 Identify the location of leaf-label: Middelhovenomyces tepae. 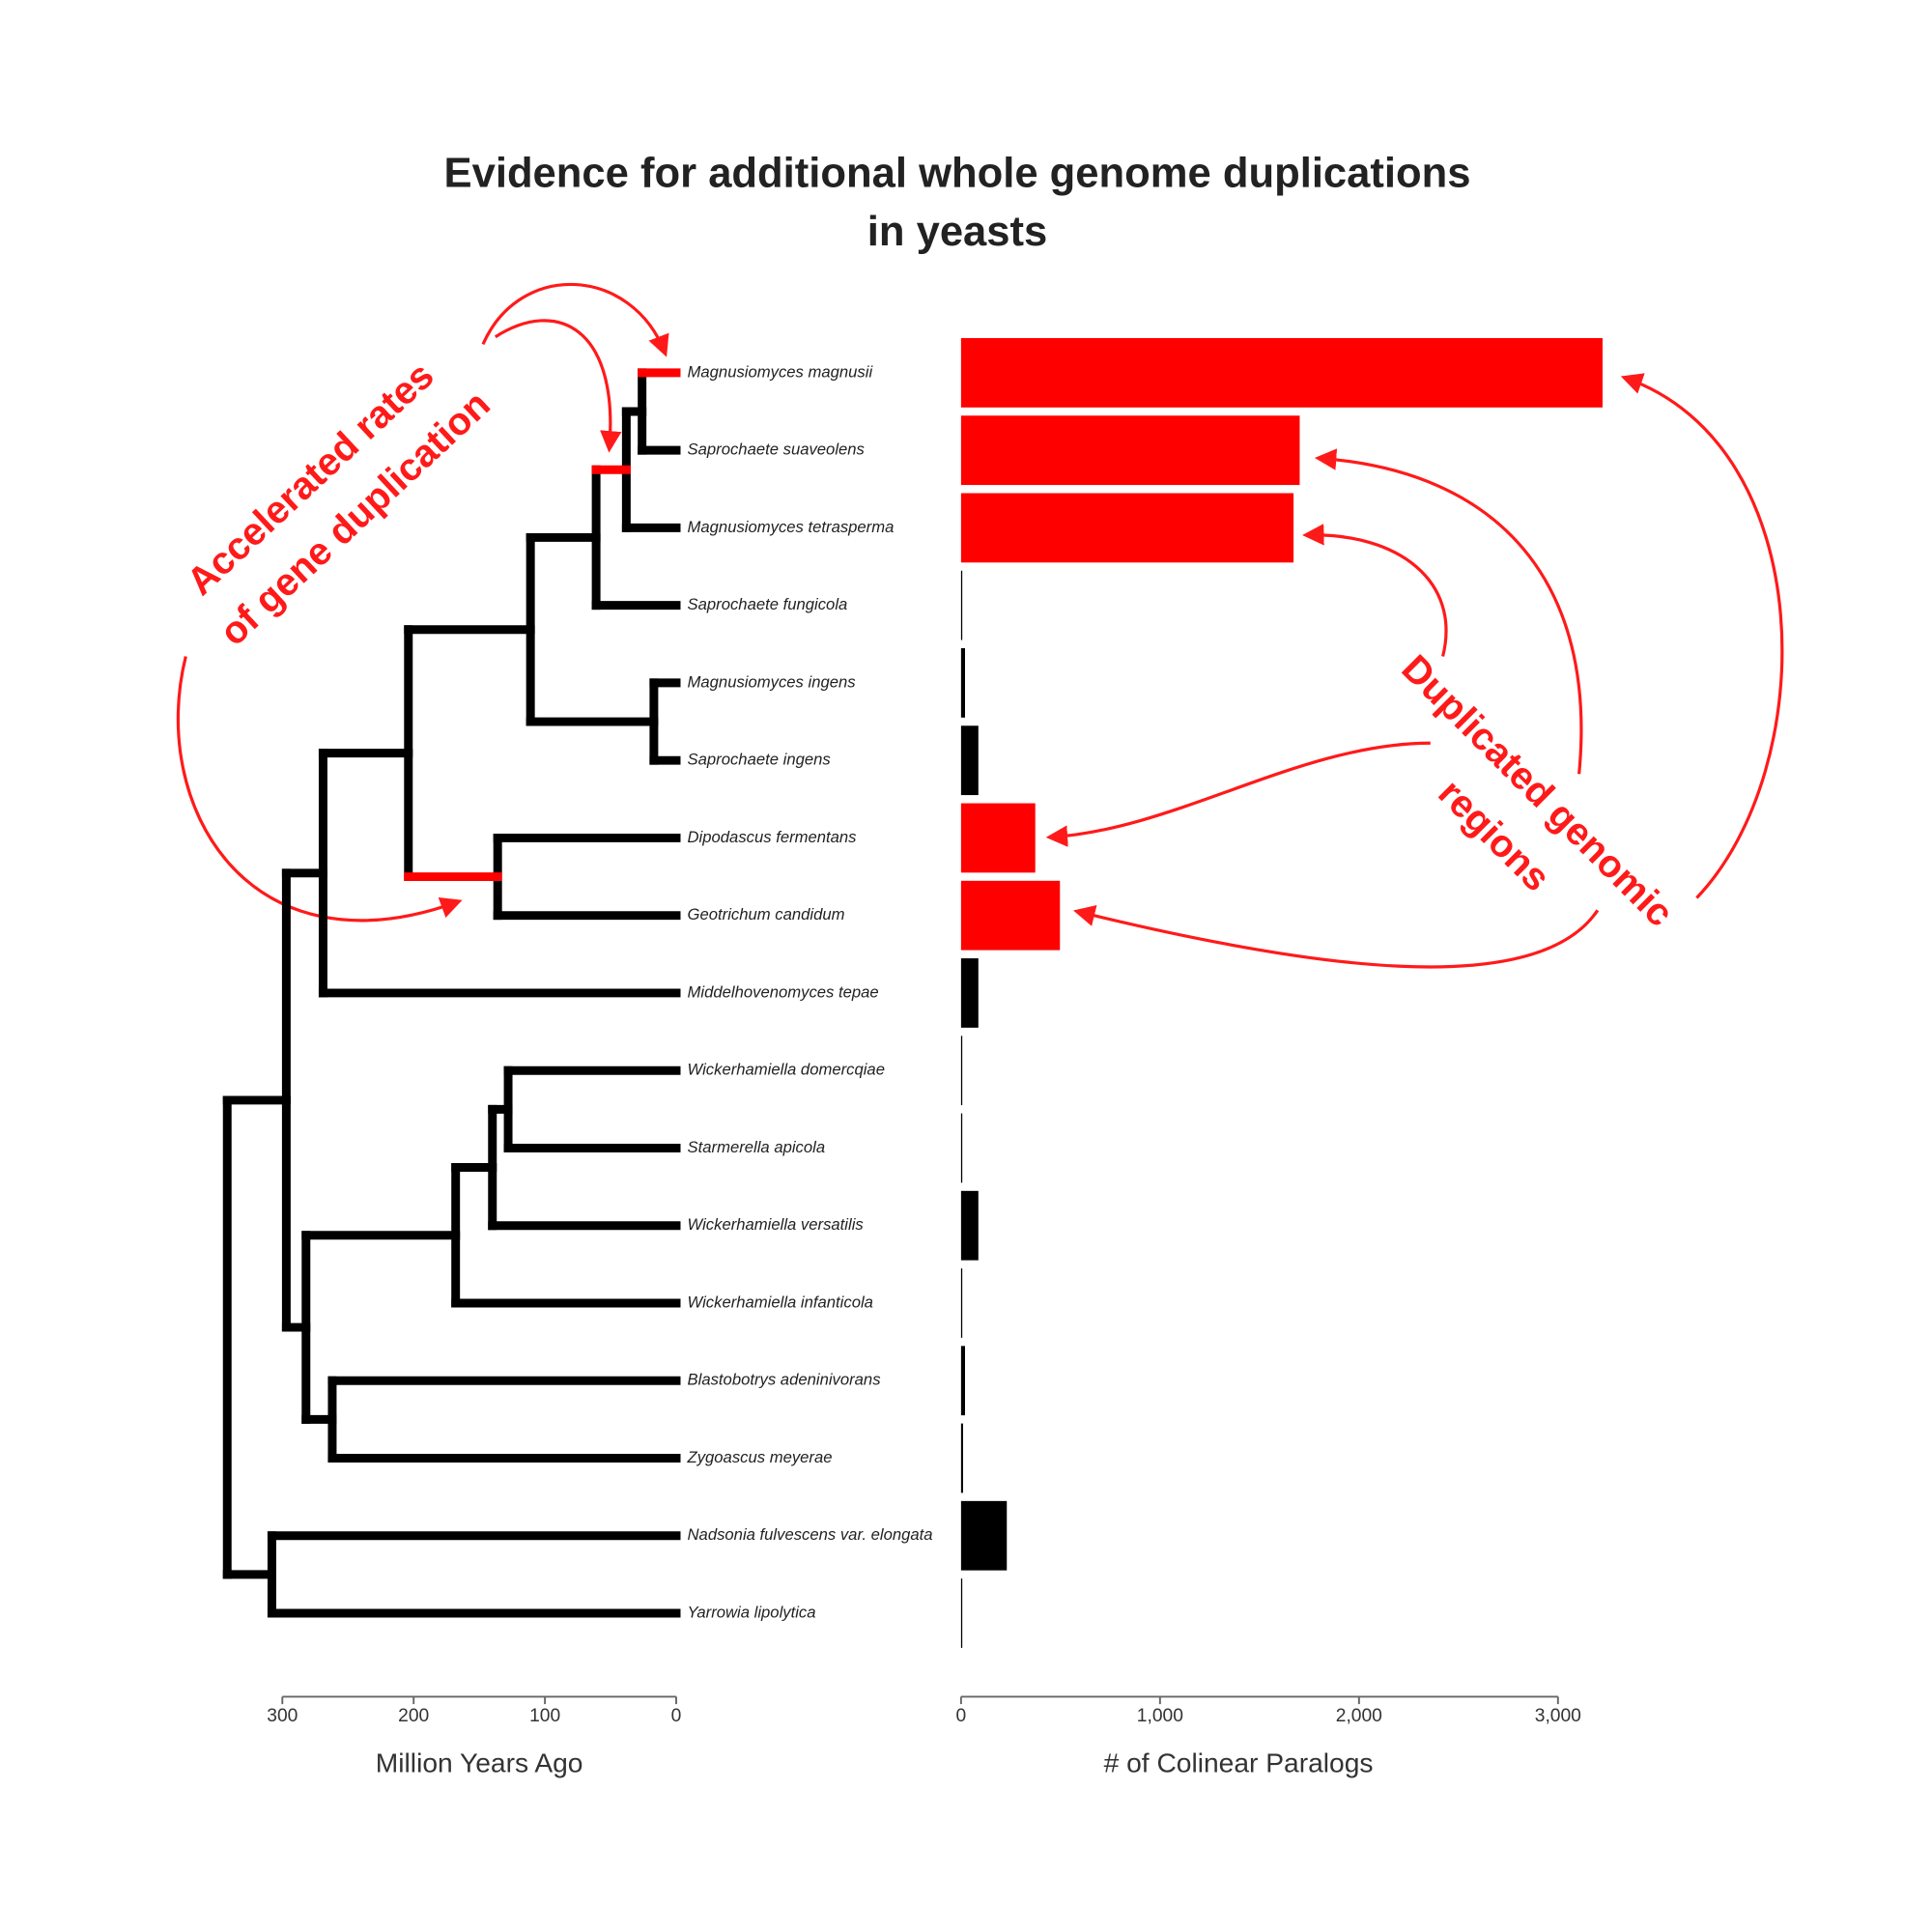
(783, 992).